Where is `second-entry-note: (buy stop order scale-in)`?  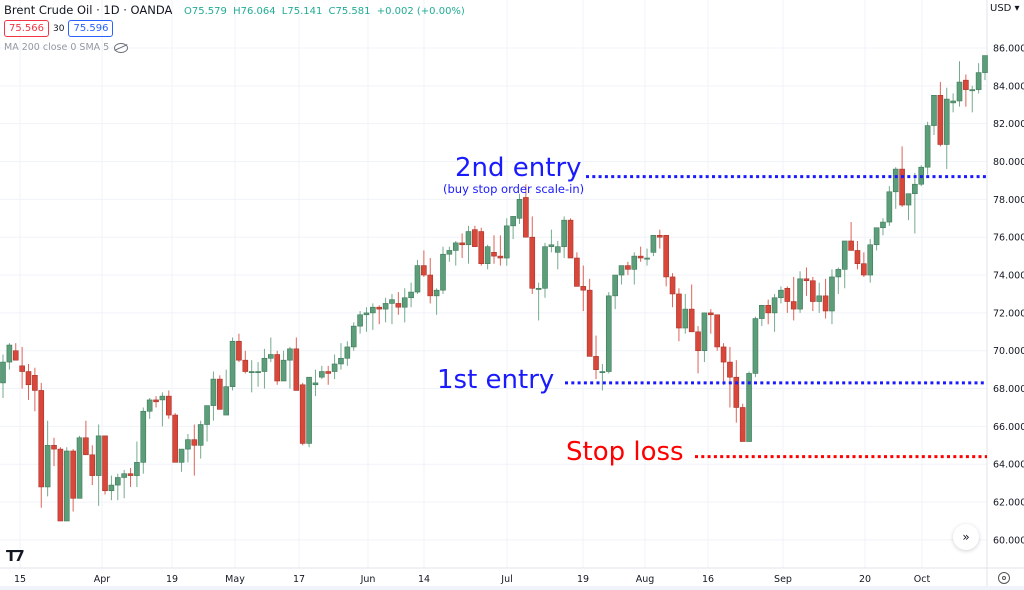
second-entry-note: (buy stop order scale-in) is located at coordinates (514, 189).